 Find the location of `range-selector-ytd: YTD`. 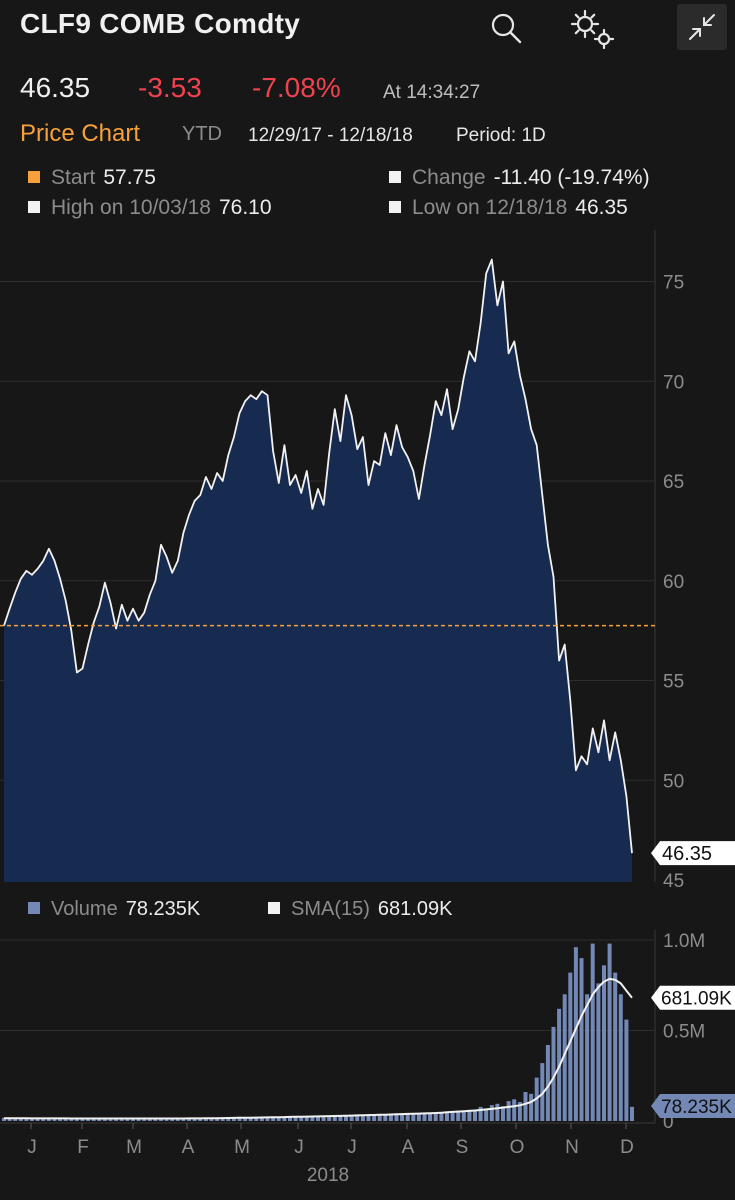

range-selector-ytd: YTD is located at coordinates (202, 134).